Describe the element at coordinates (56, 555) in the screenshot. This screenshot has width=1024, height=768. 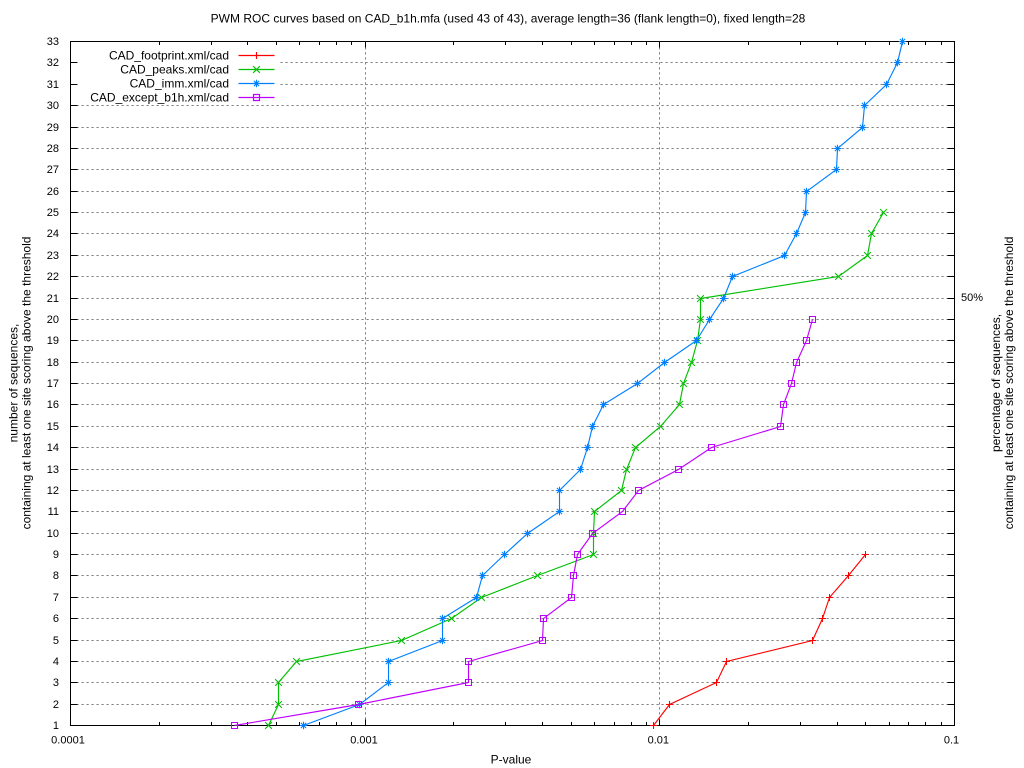
I see `svg-text: 9` at that location.